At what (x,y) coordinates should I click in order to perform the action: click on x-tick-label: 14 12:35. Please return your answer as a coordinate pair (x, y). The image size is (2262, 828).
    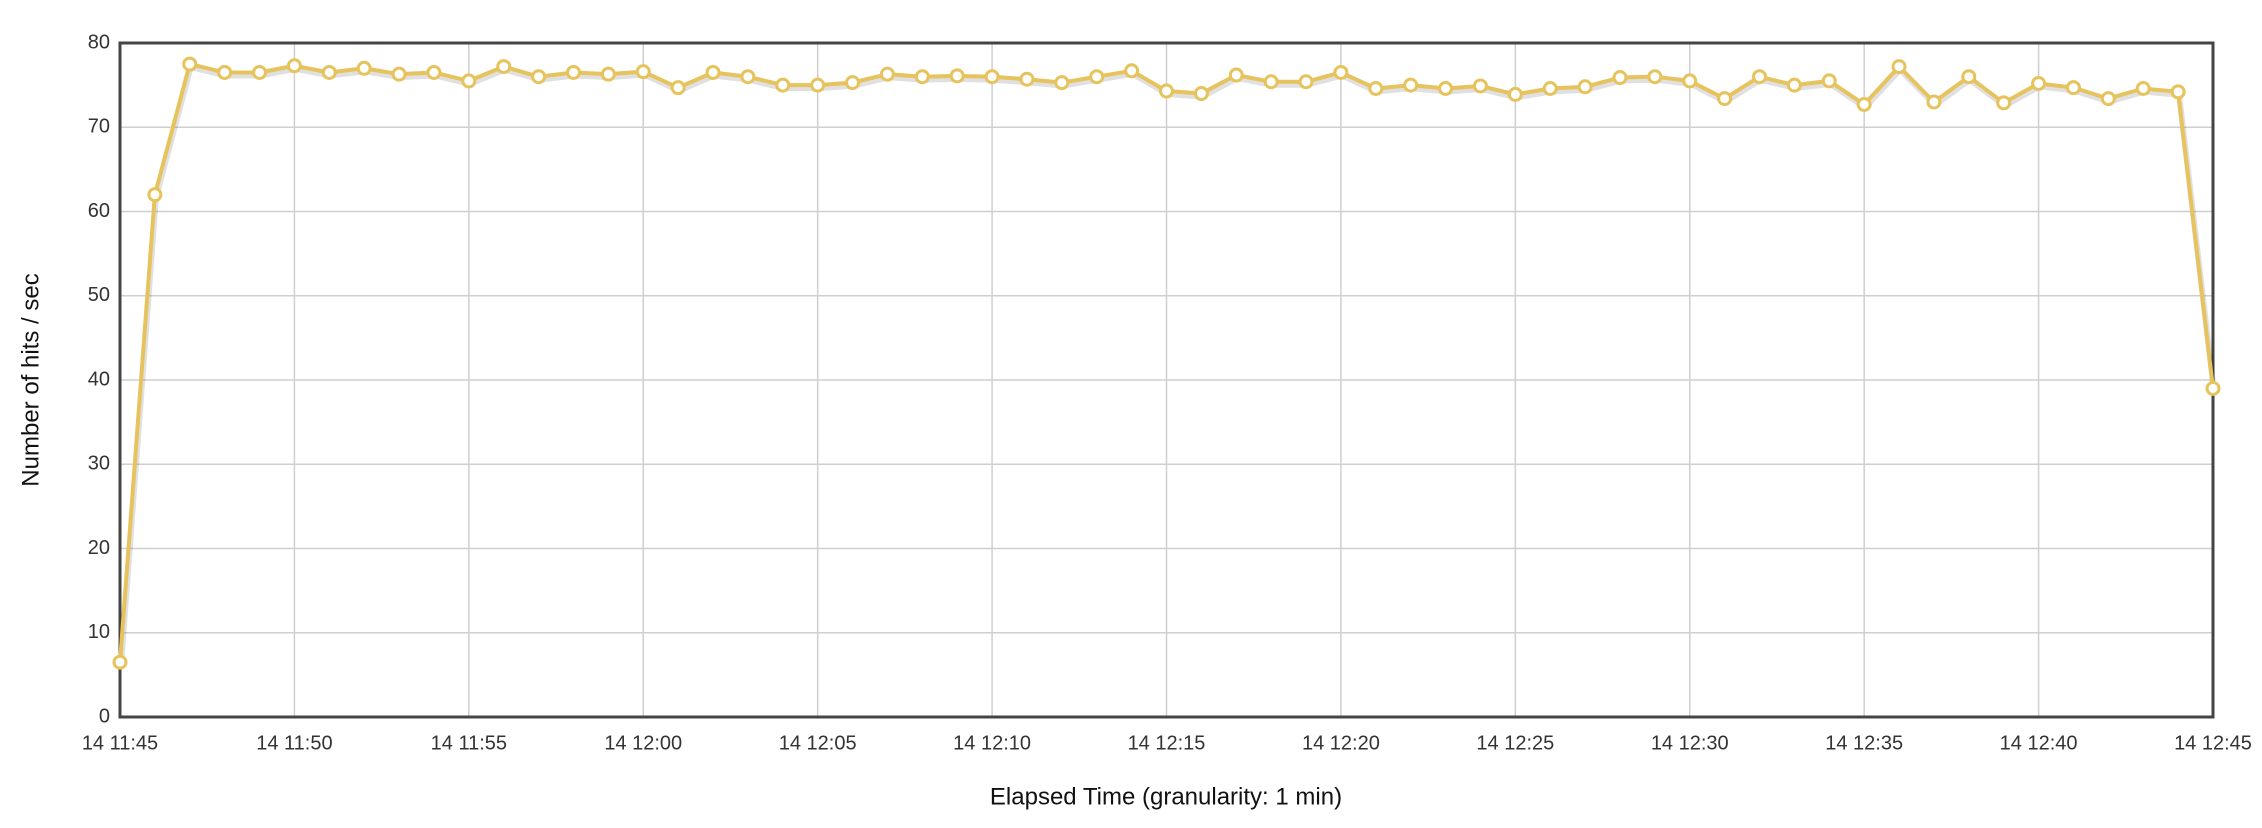
    Looking at the image, I should click on (1864, 743).